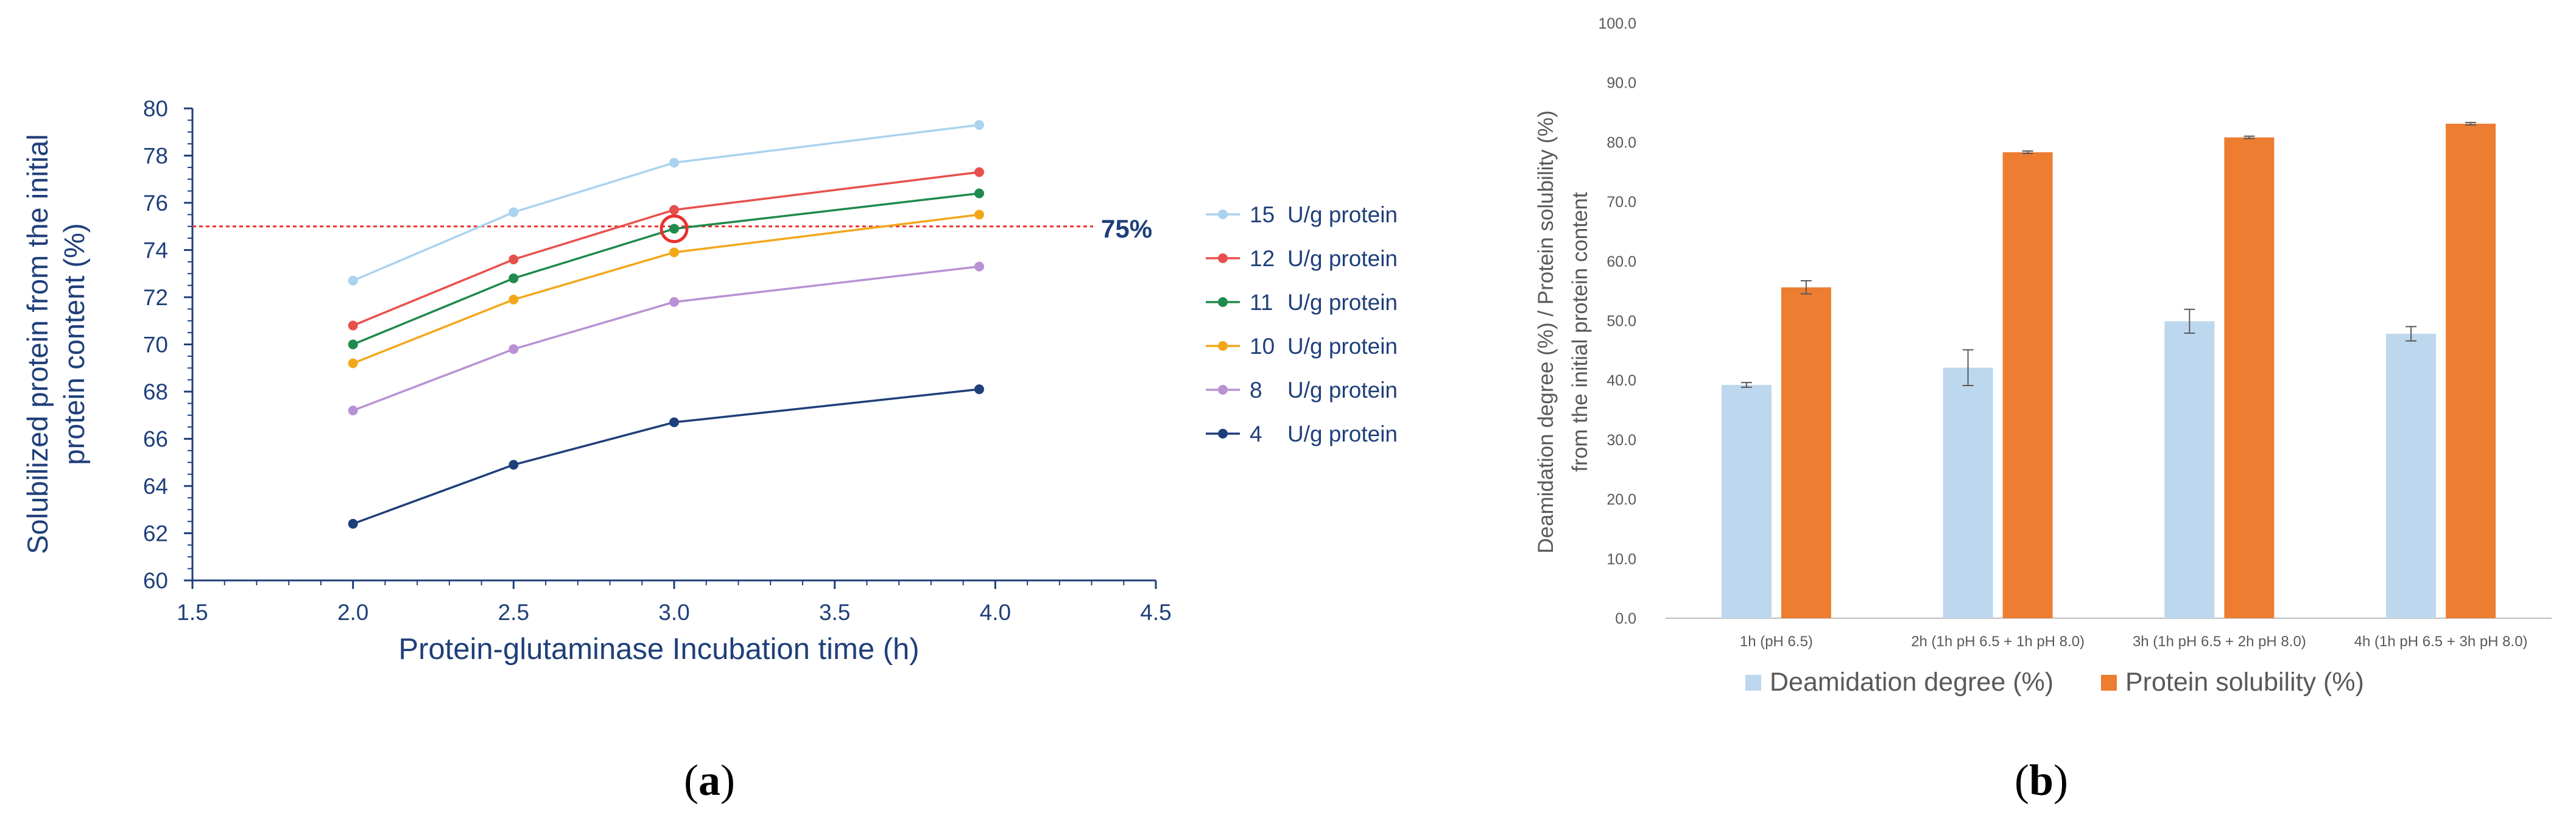 This screenshot has height=821, width=2576. I want to click on x-tick-label: 2.0, so click(352, 612).